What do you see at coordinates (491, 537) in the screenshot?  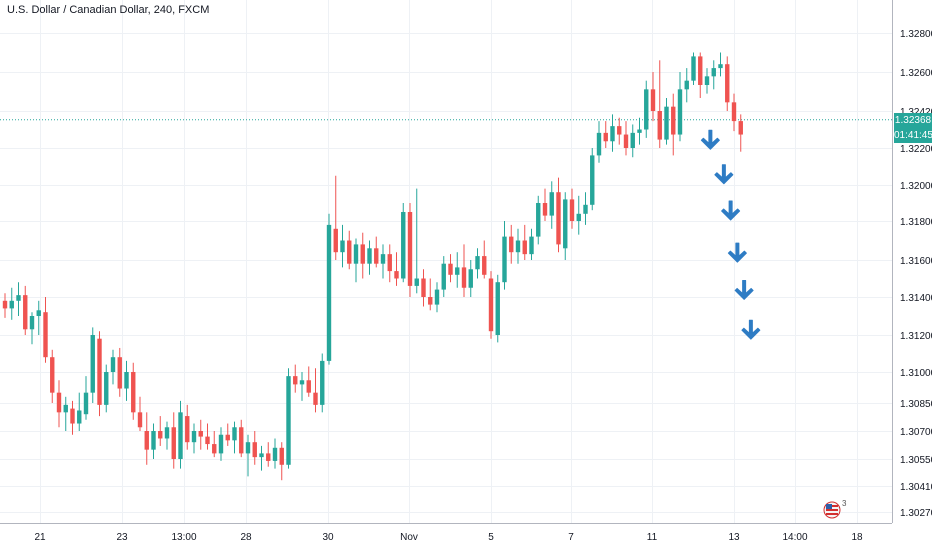 I see `time-tick-label: 5` at bounding box center [491, 537].